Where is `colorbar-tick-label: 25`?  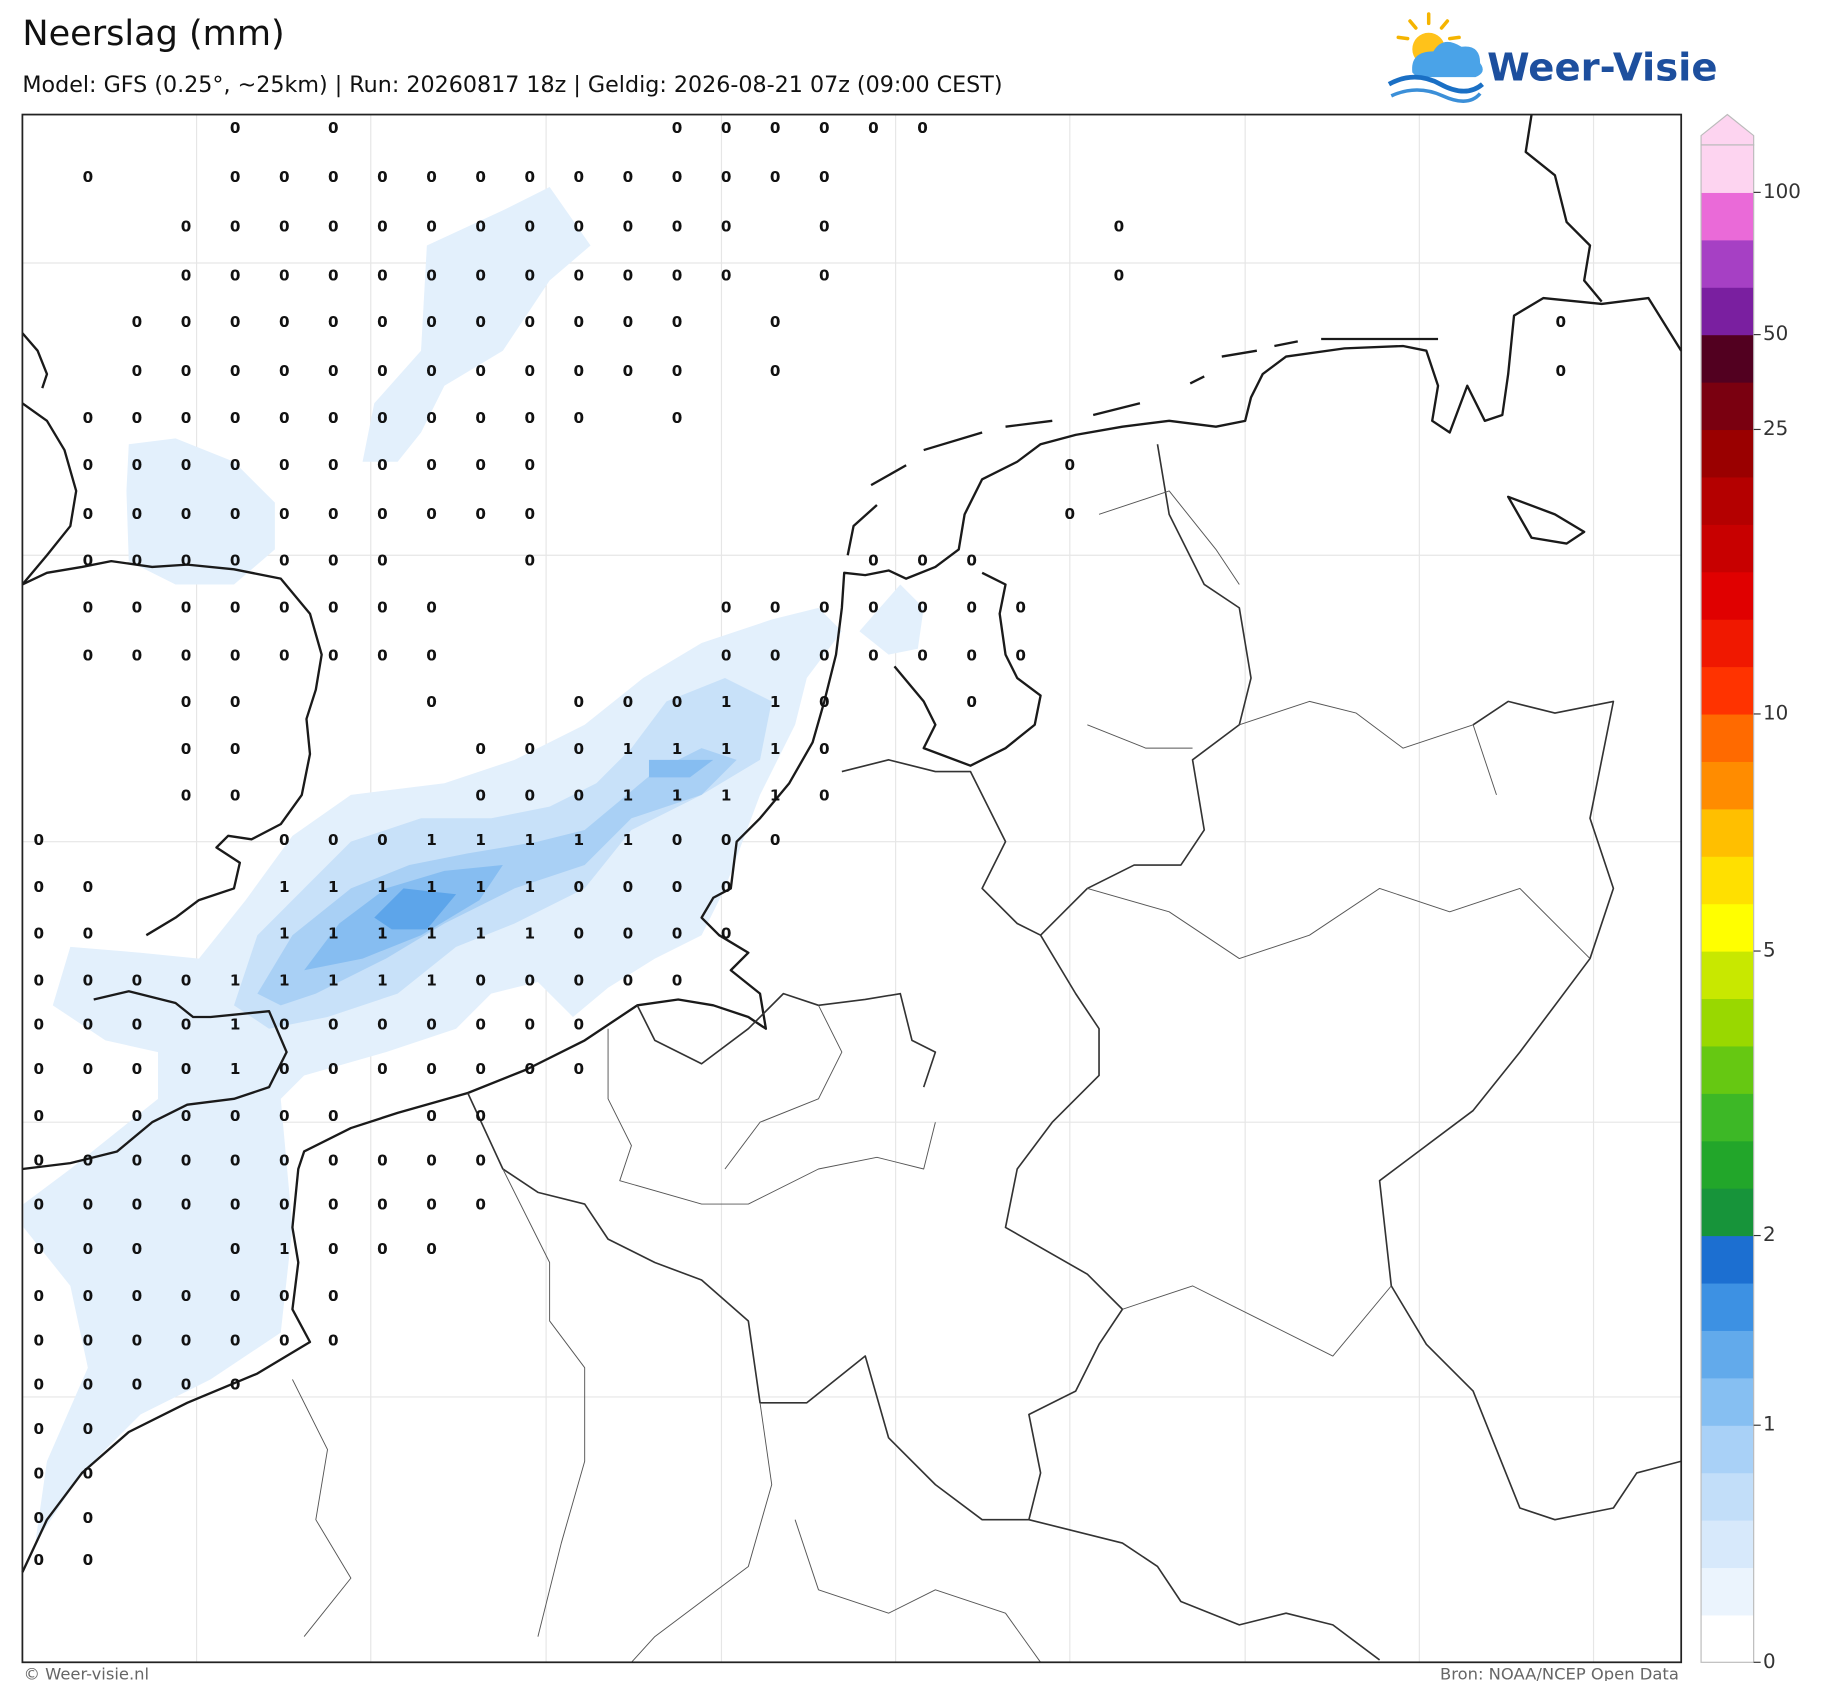
colorbar-tick-label: 25 is located at coordinates (1775, 428).